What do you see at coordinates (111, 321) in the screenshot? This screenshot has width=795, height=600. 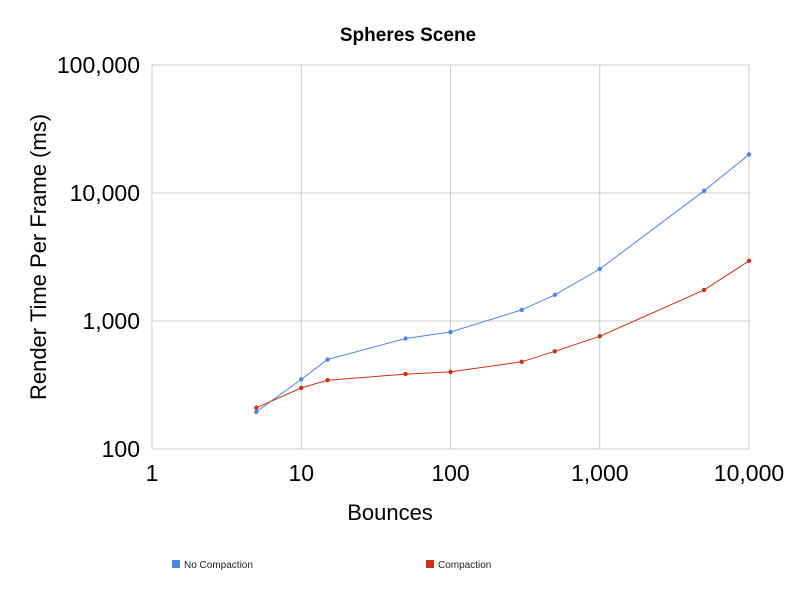 I see `y-tick-label: 1,000` at bounding box center [111, 321].